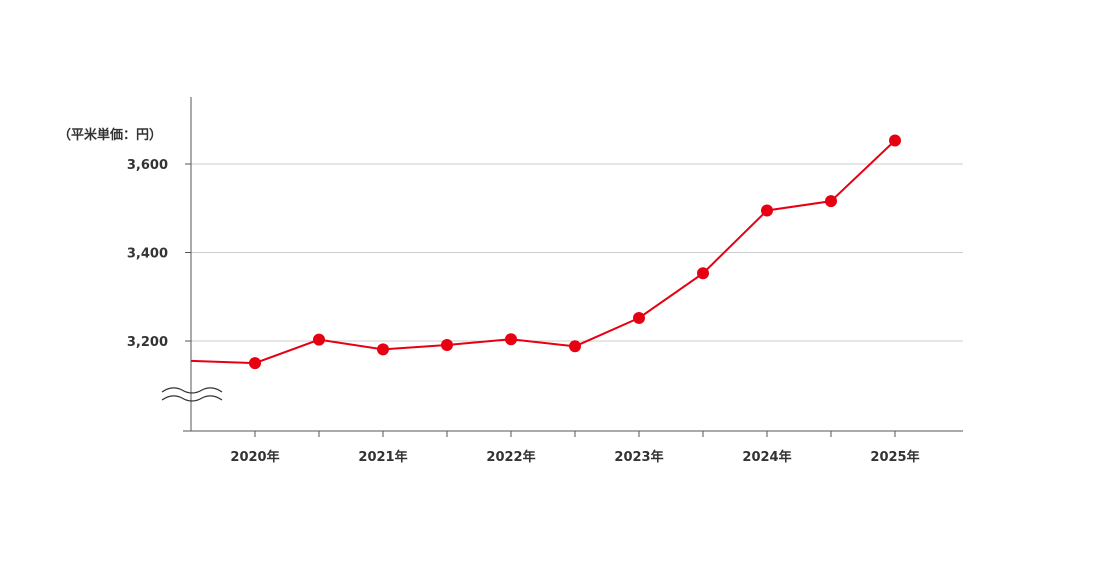 Image resolution: width=1096 pixels, height=566 pixels. I want to click on x-axis-ticks, so click(575, 434).